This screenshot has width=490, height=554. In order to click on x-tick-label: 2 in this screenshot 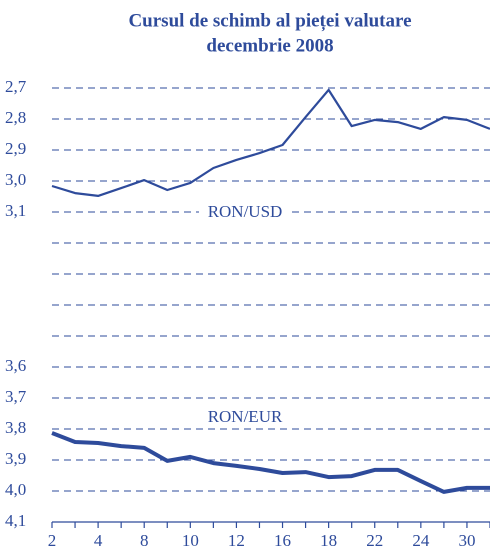, I will do `click(52, 540)`.